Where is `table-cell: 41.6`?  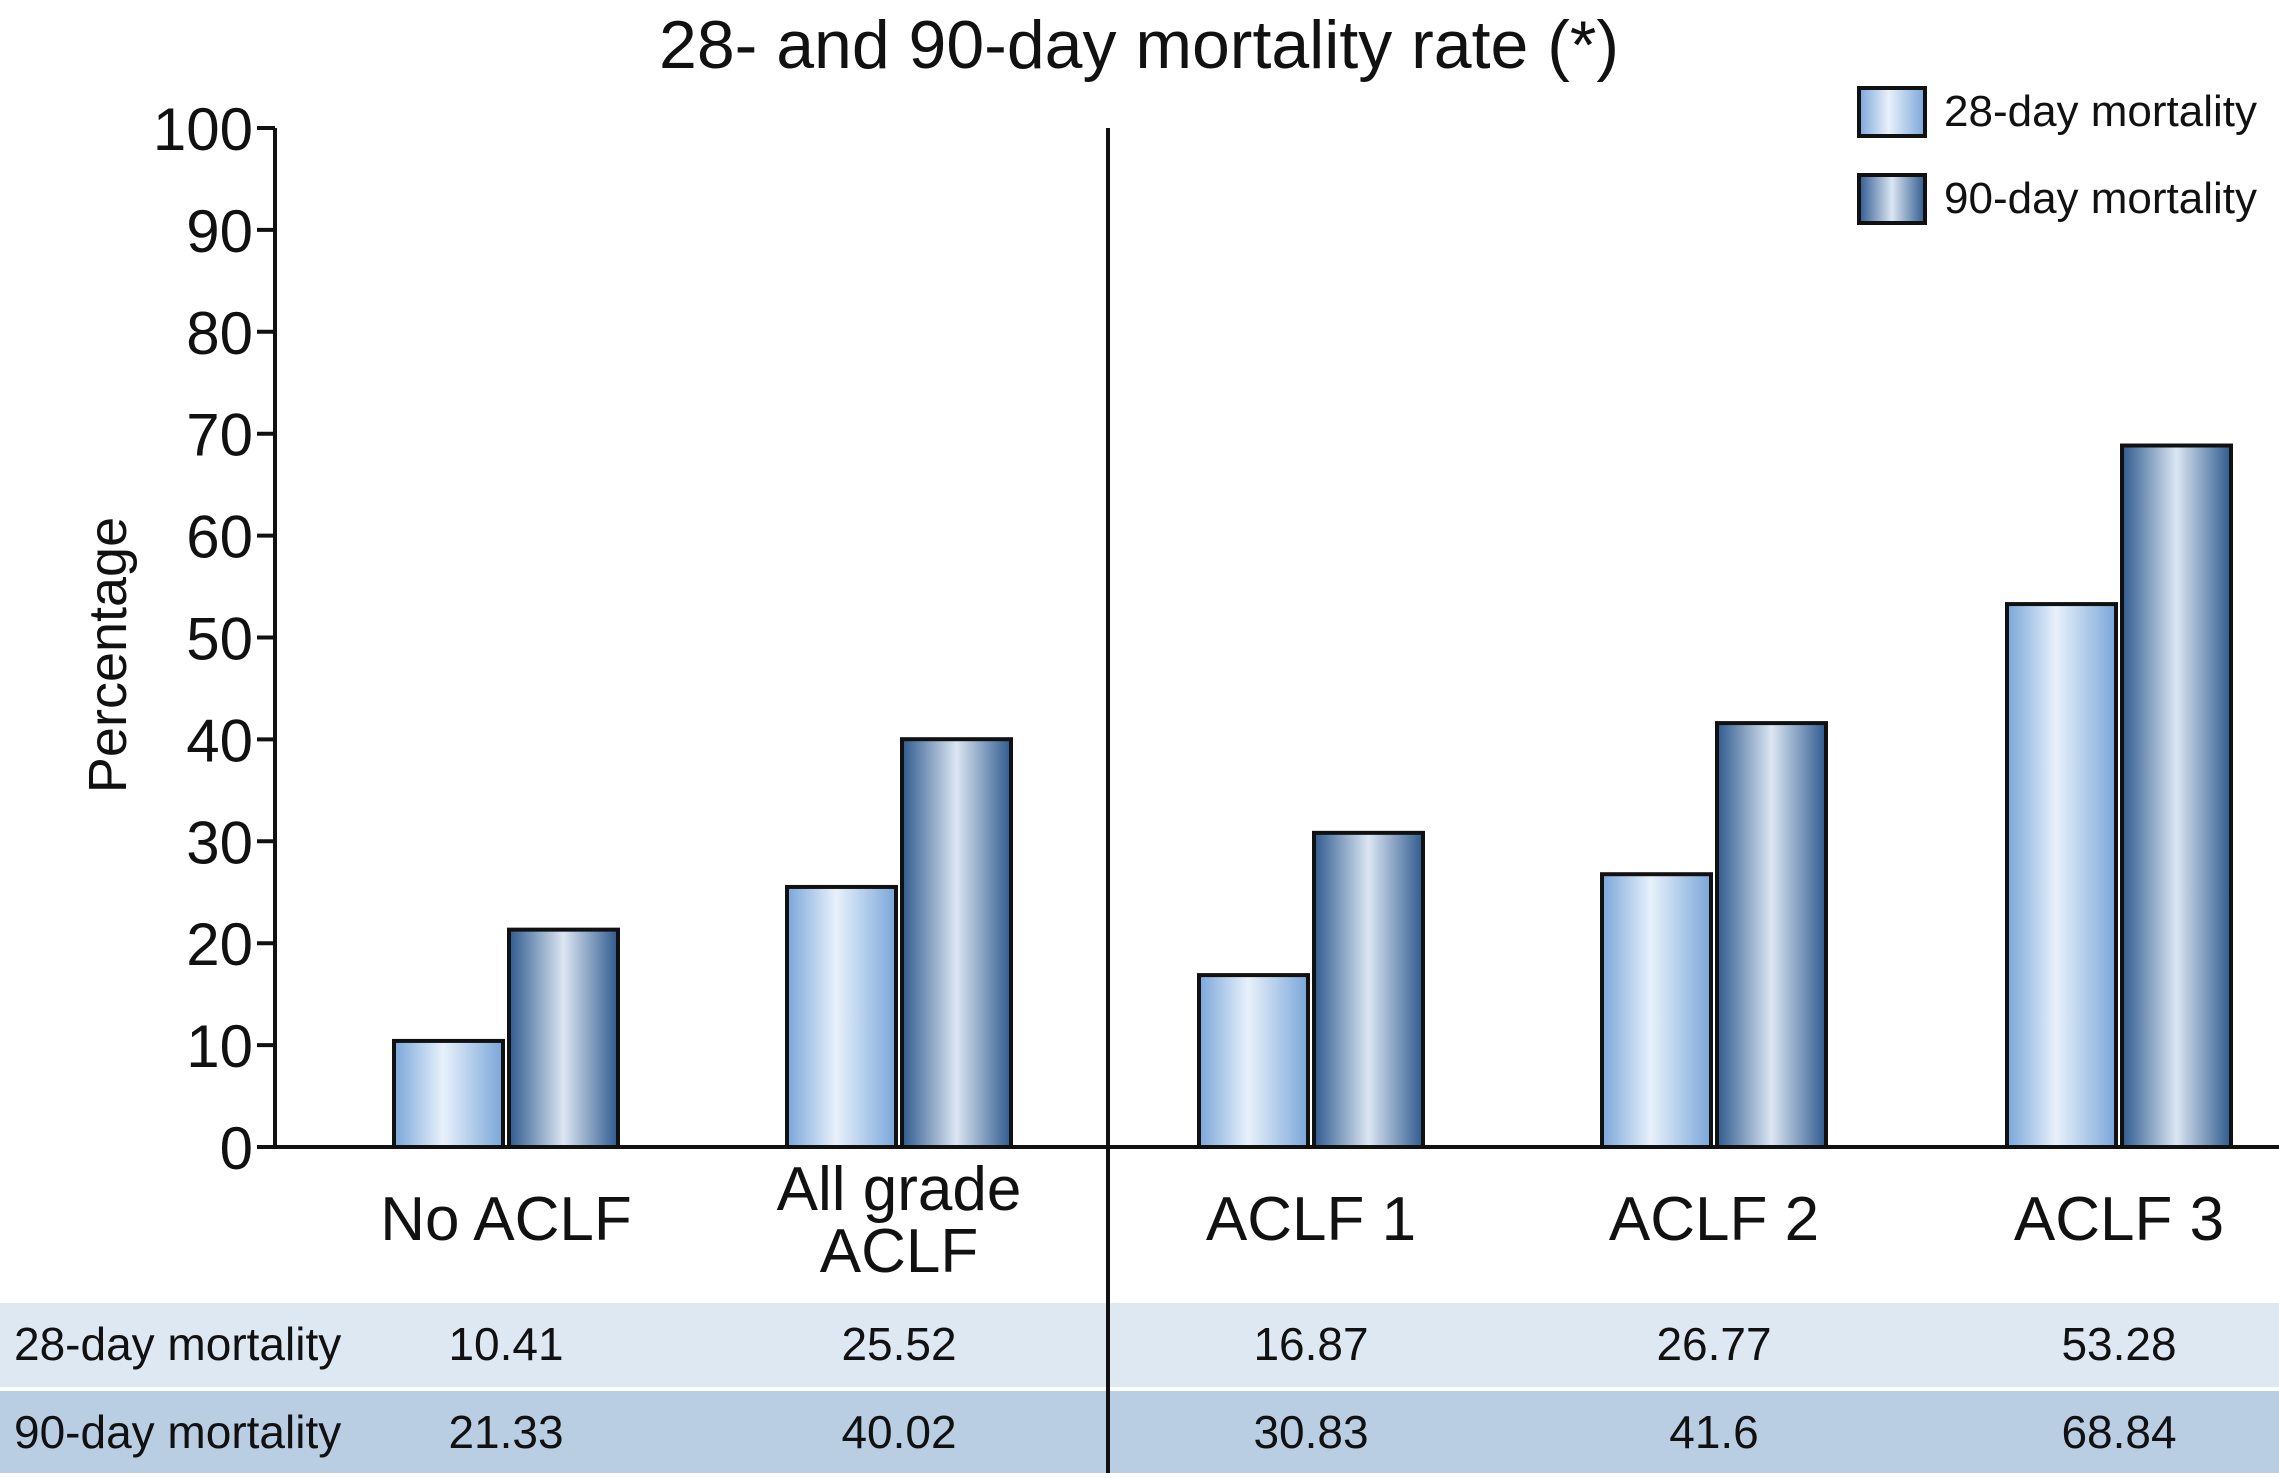 table-cell: 41.6 is located at coordinates (1714, 1432).